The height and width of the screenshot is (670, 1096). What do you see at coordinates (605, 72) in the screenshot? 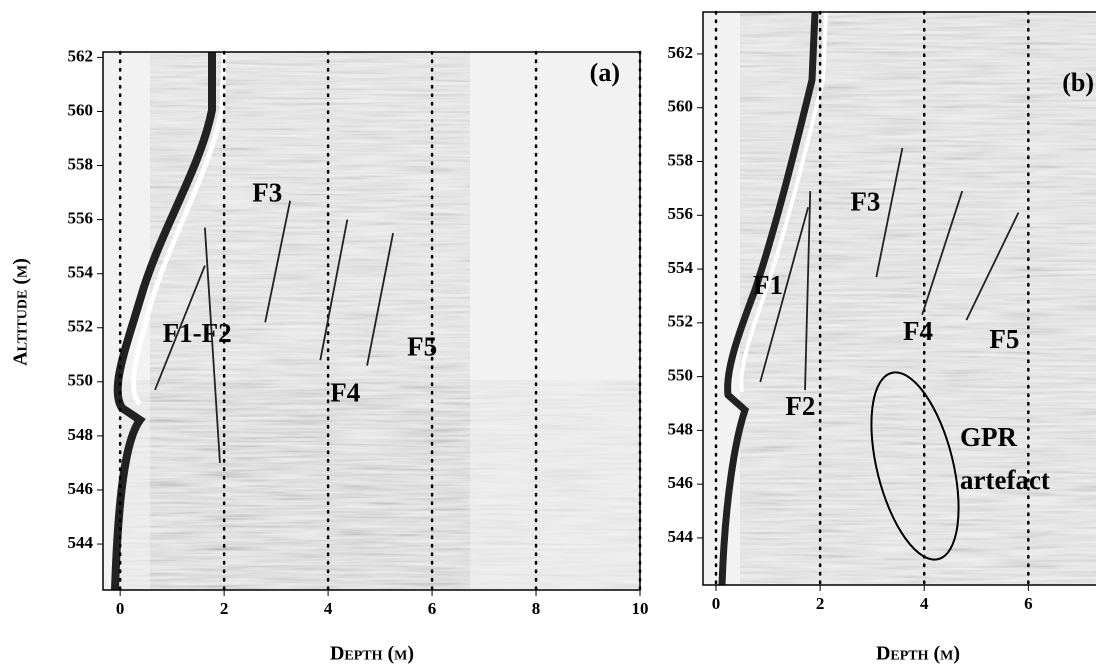
I see `panel-title: (a)` at bounding box center [605, 72].